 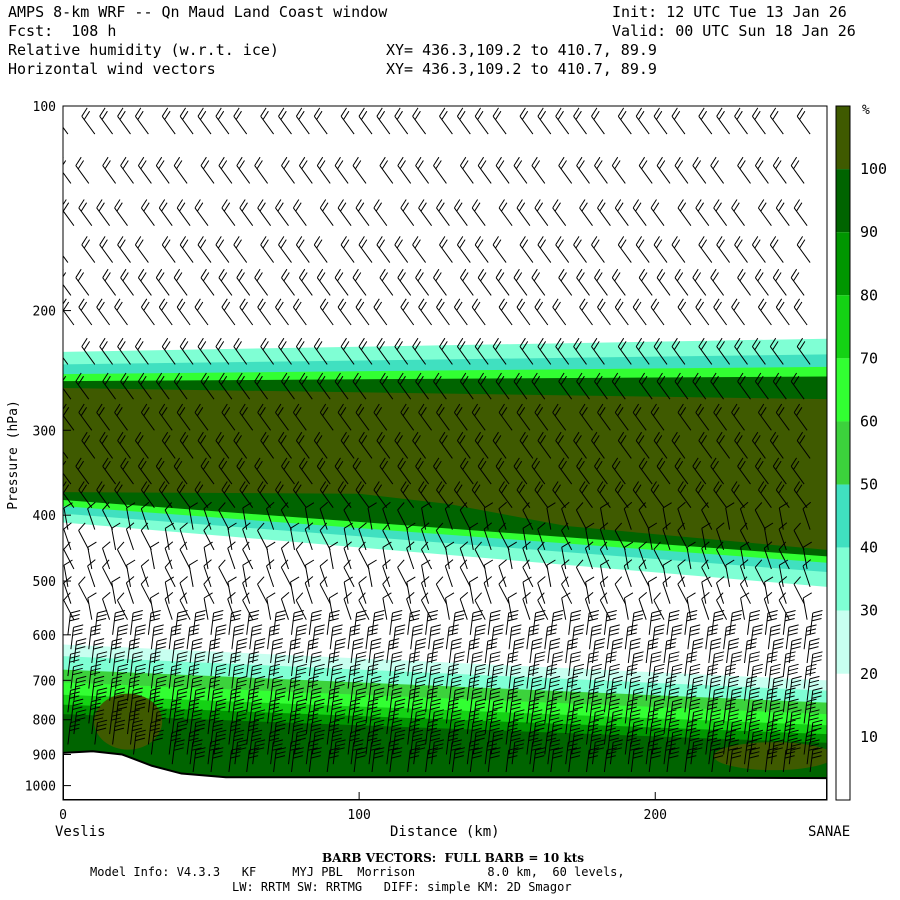 What do you see at coordinates (869, 737) in the screenshot?
I see `colorbar-label: 10` at bounding box center [869, 737].